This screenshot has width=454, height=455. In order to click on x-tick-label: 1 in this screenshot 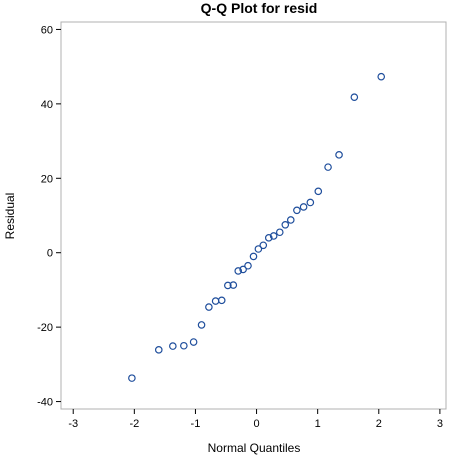, I will do `click(318, 424)`.